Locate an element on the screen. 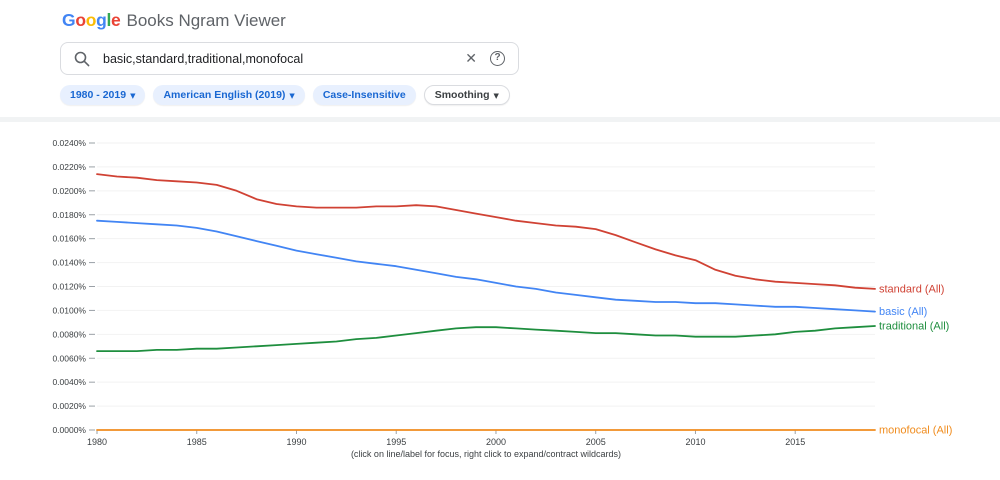 The width and height of the screenshot is (1000, 480). y-tick-label: 0.0020% is located at coordinates (69, 406).